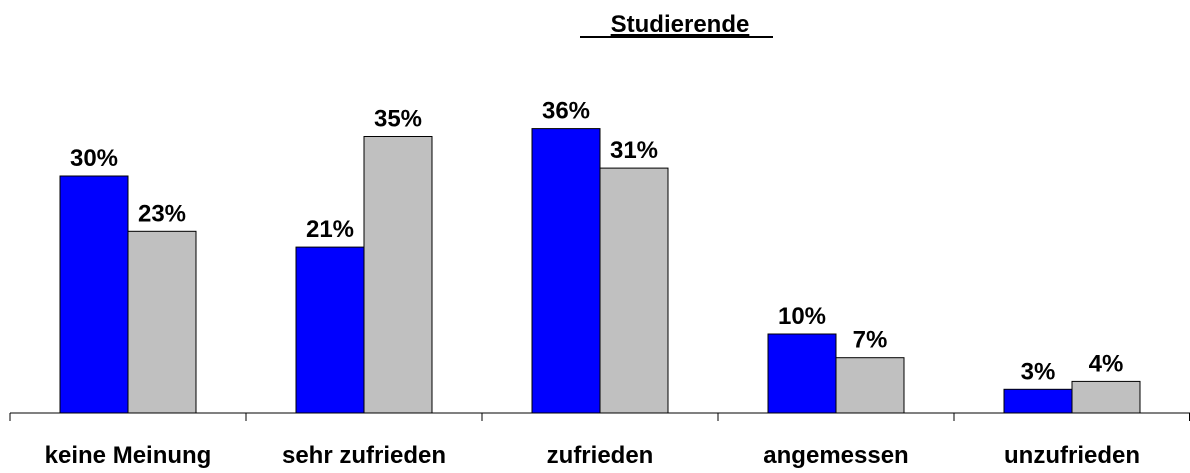 The height and width of the screenshot is (473, 1190). What do you see at coordinates (870, 340) in the screenshot?
I see `data-label: 7%` at bounding box center [870, 340].